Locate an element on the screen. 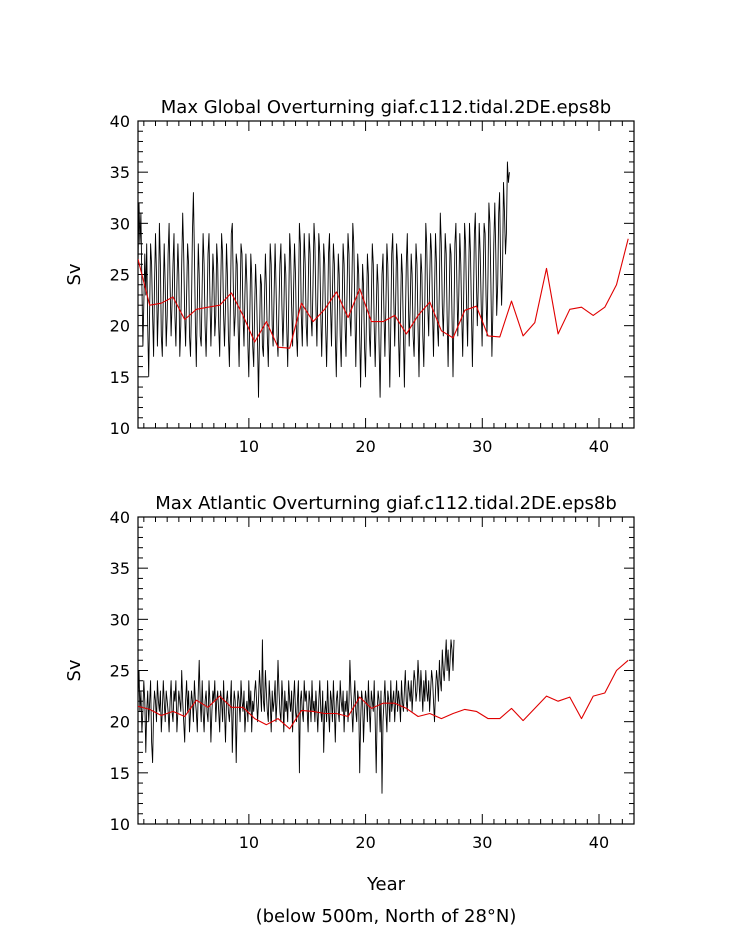 This screenshot has width=733, height=945. x-axis-label: Year is located at coordinates (386, 884).